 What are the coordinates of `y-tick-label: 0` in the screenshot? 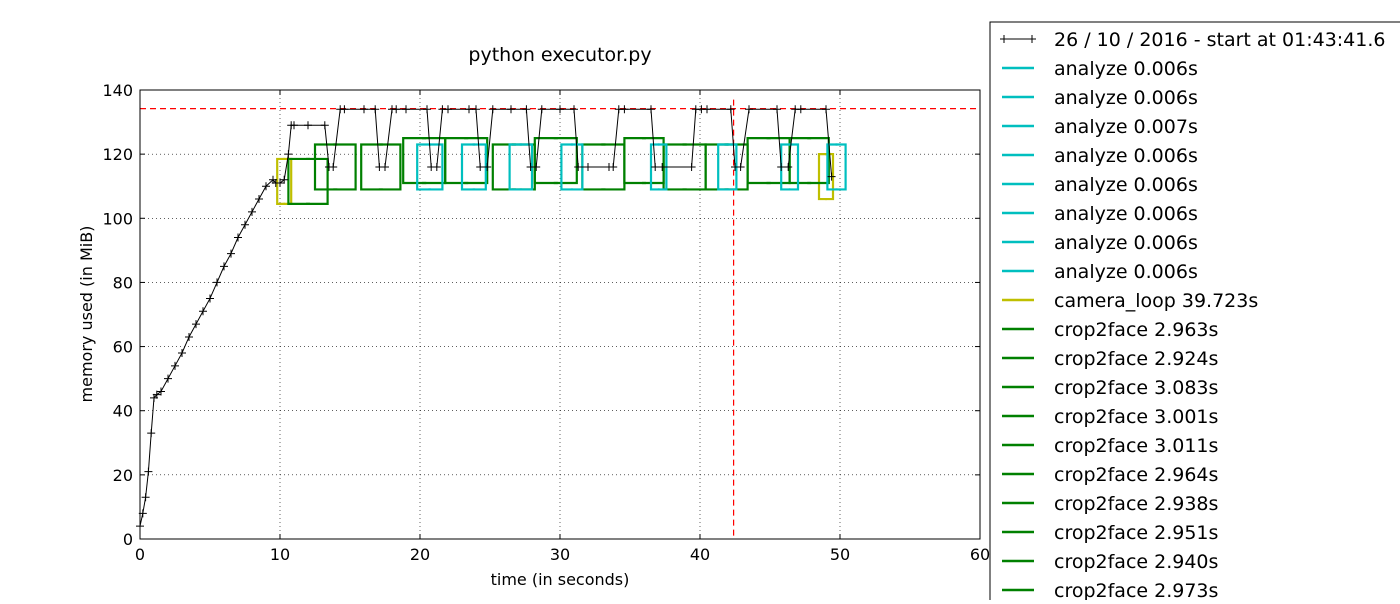 It's located at (128, 539).